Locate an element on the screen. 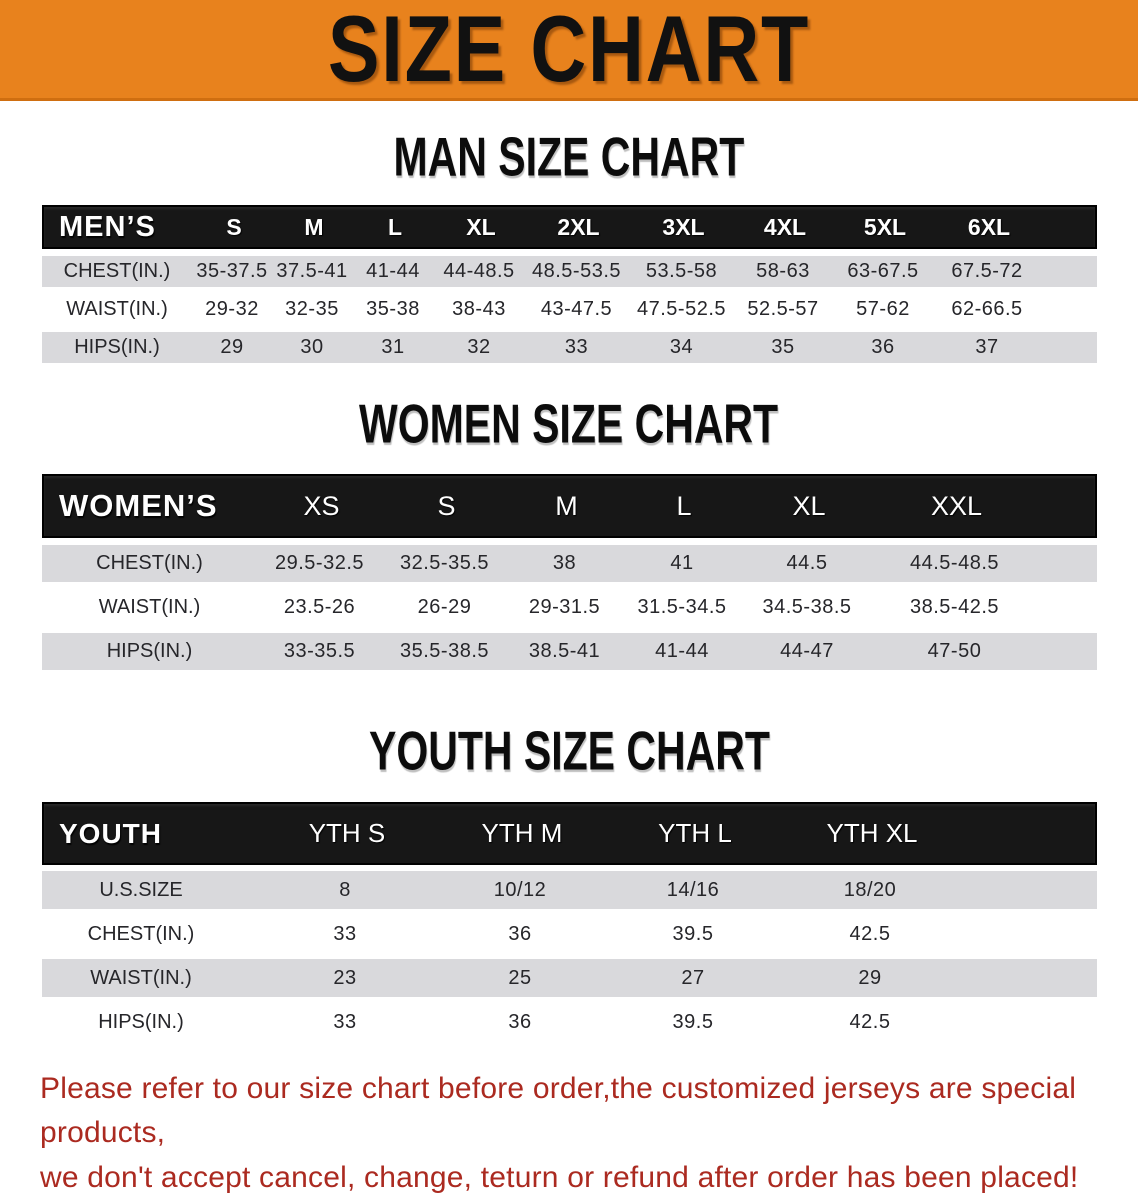 The width and height of the screenshot is (1138, 1200). table-cell: 10/12 is located at coordinates (520, 889).